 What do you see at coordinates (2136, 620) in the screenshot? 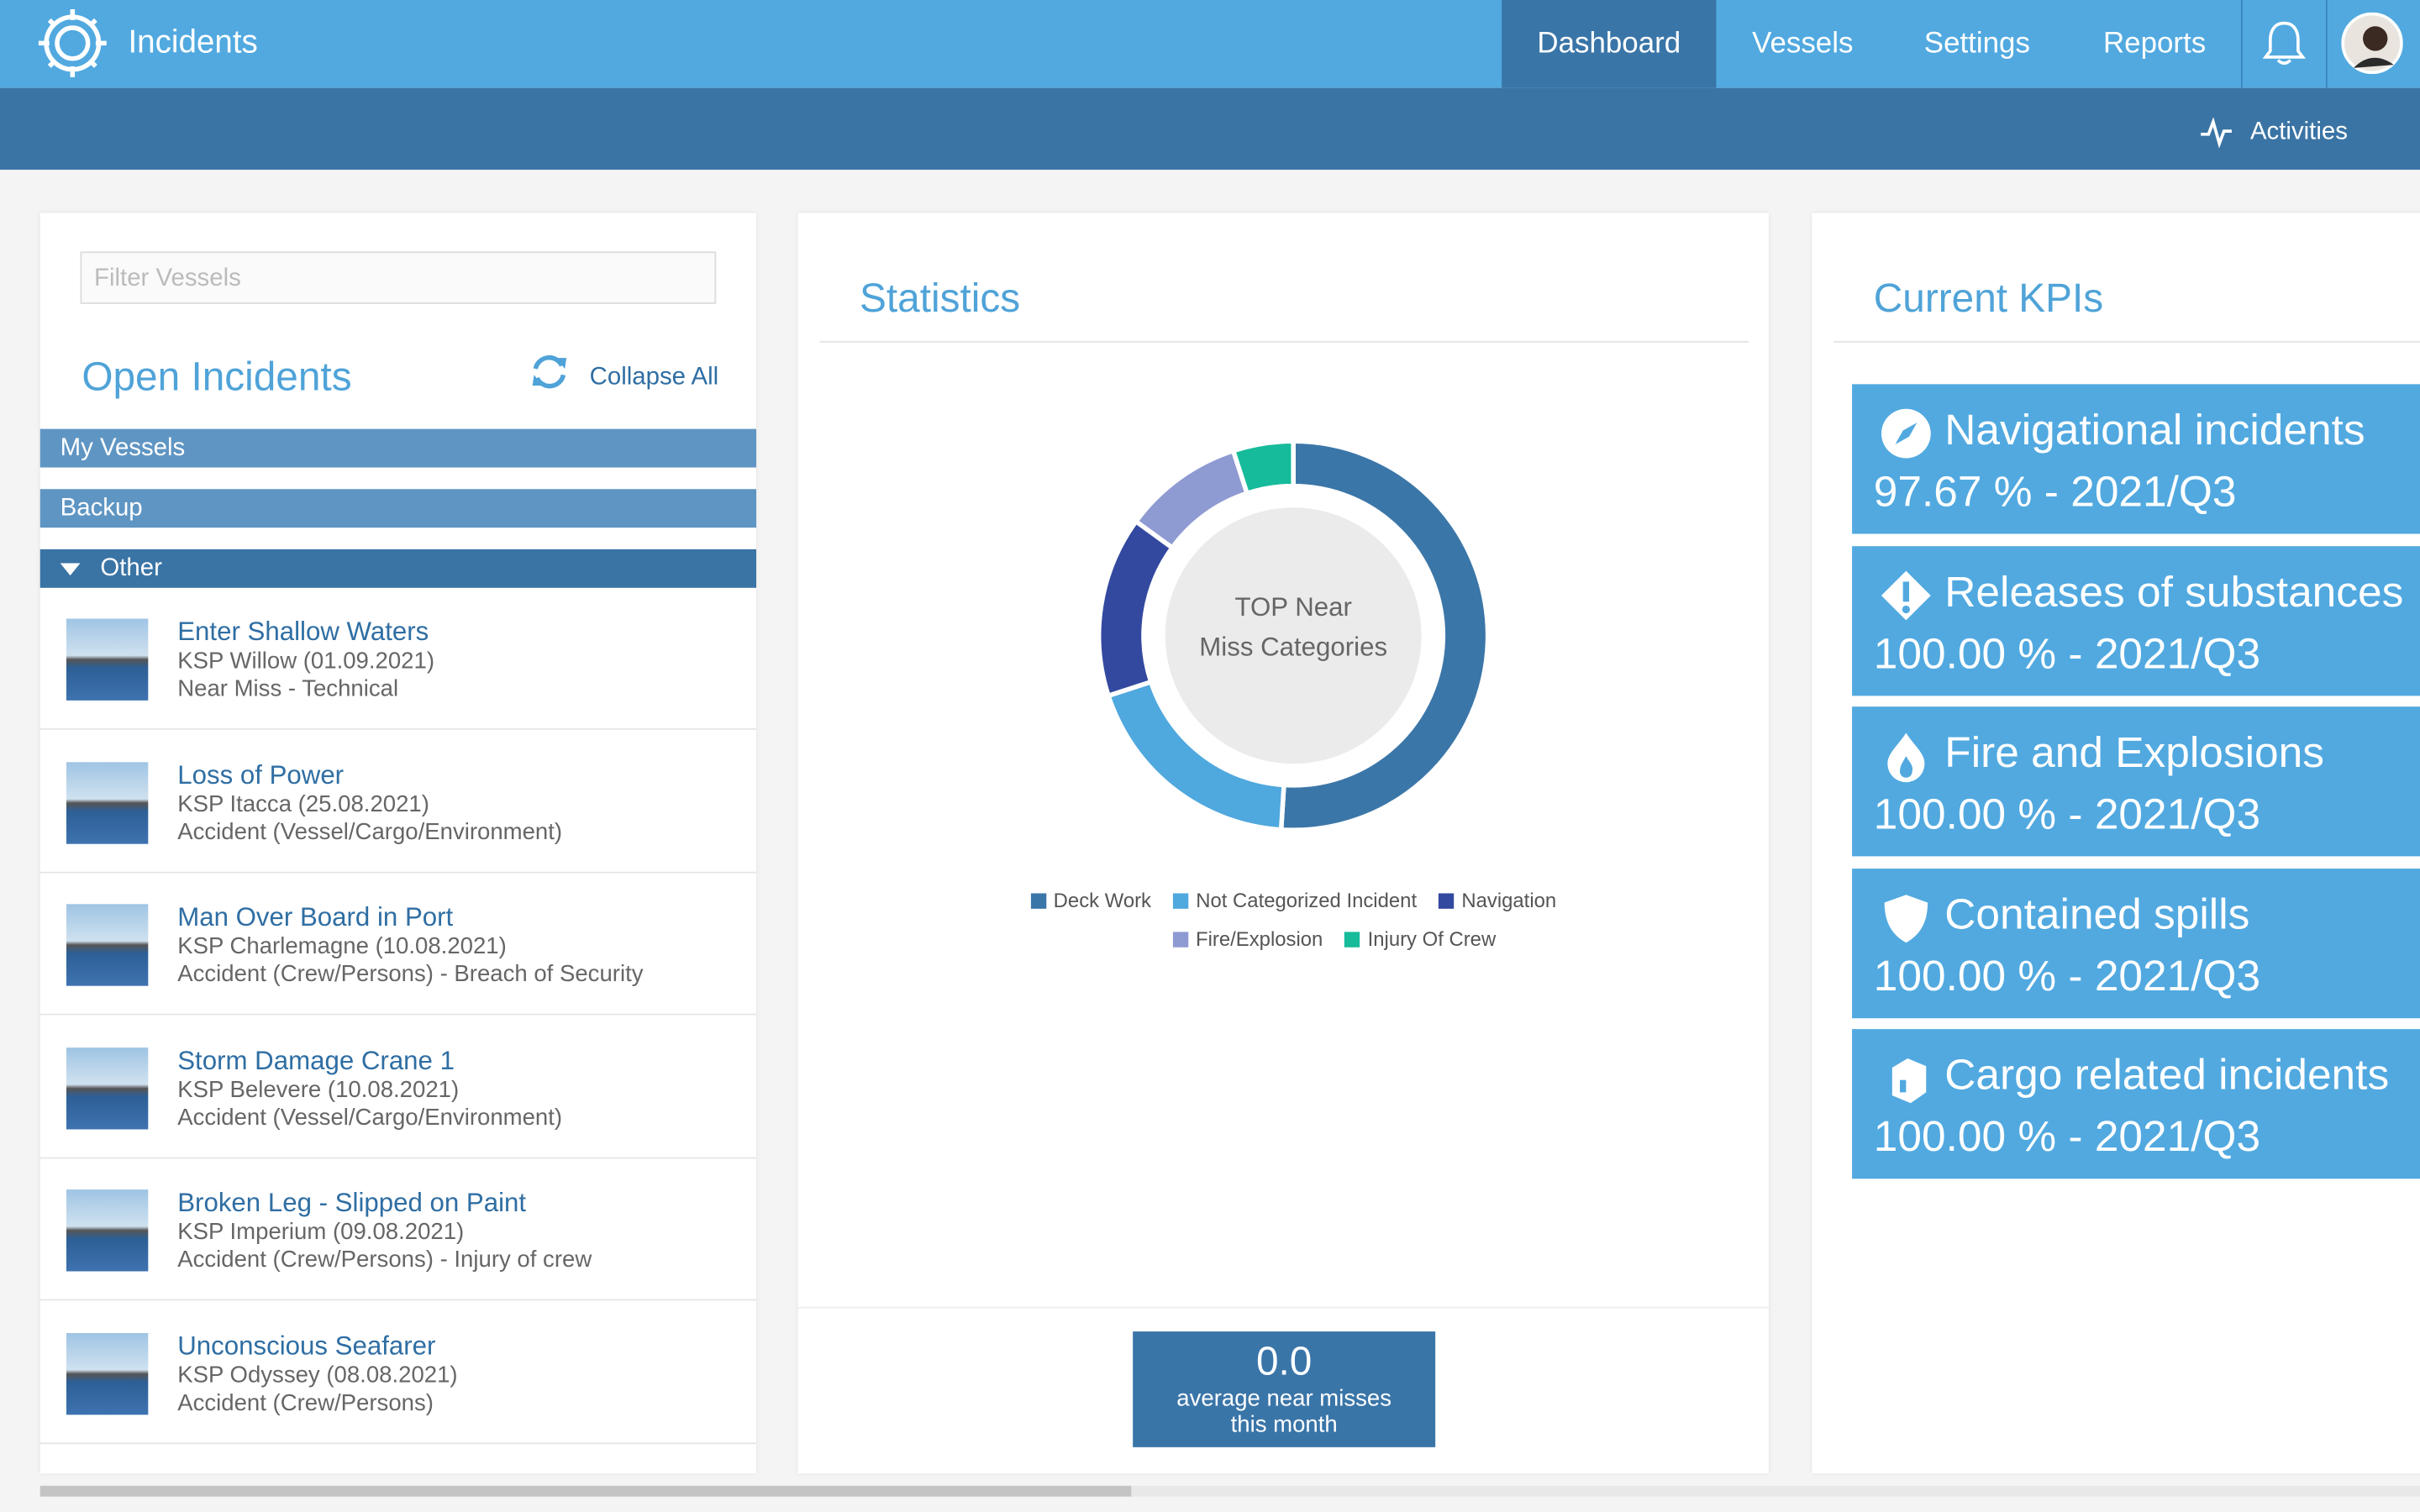
I see `kpi-card: Releases of substances 100.00 % - 2021/Q3` at bounding box center [2136, 620].